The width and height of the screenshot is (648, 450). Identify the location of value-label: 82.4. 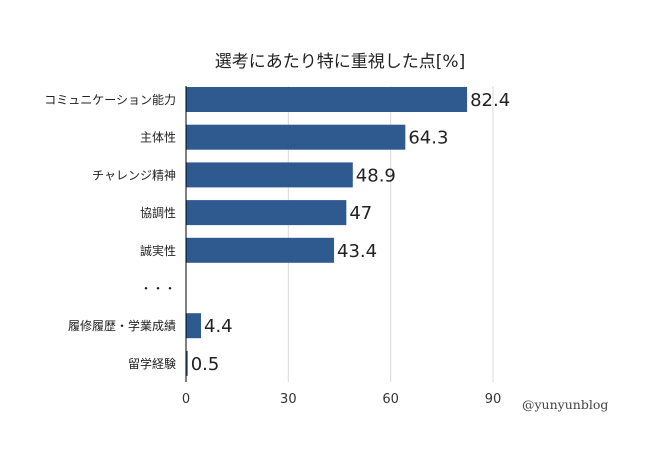
(490, 100).